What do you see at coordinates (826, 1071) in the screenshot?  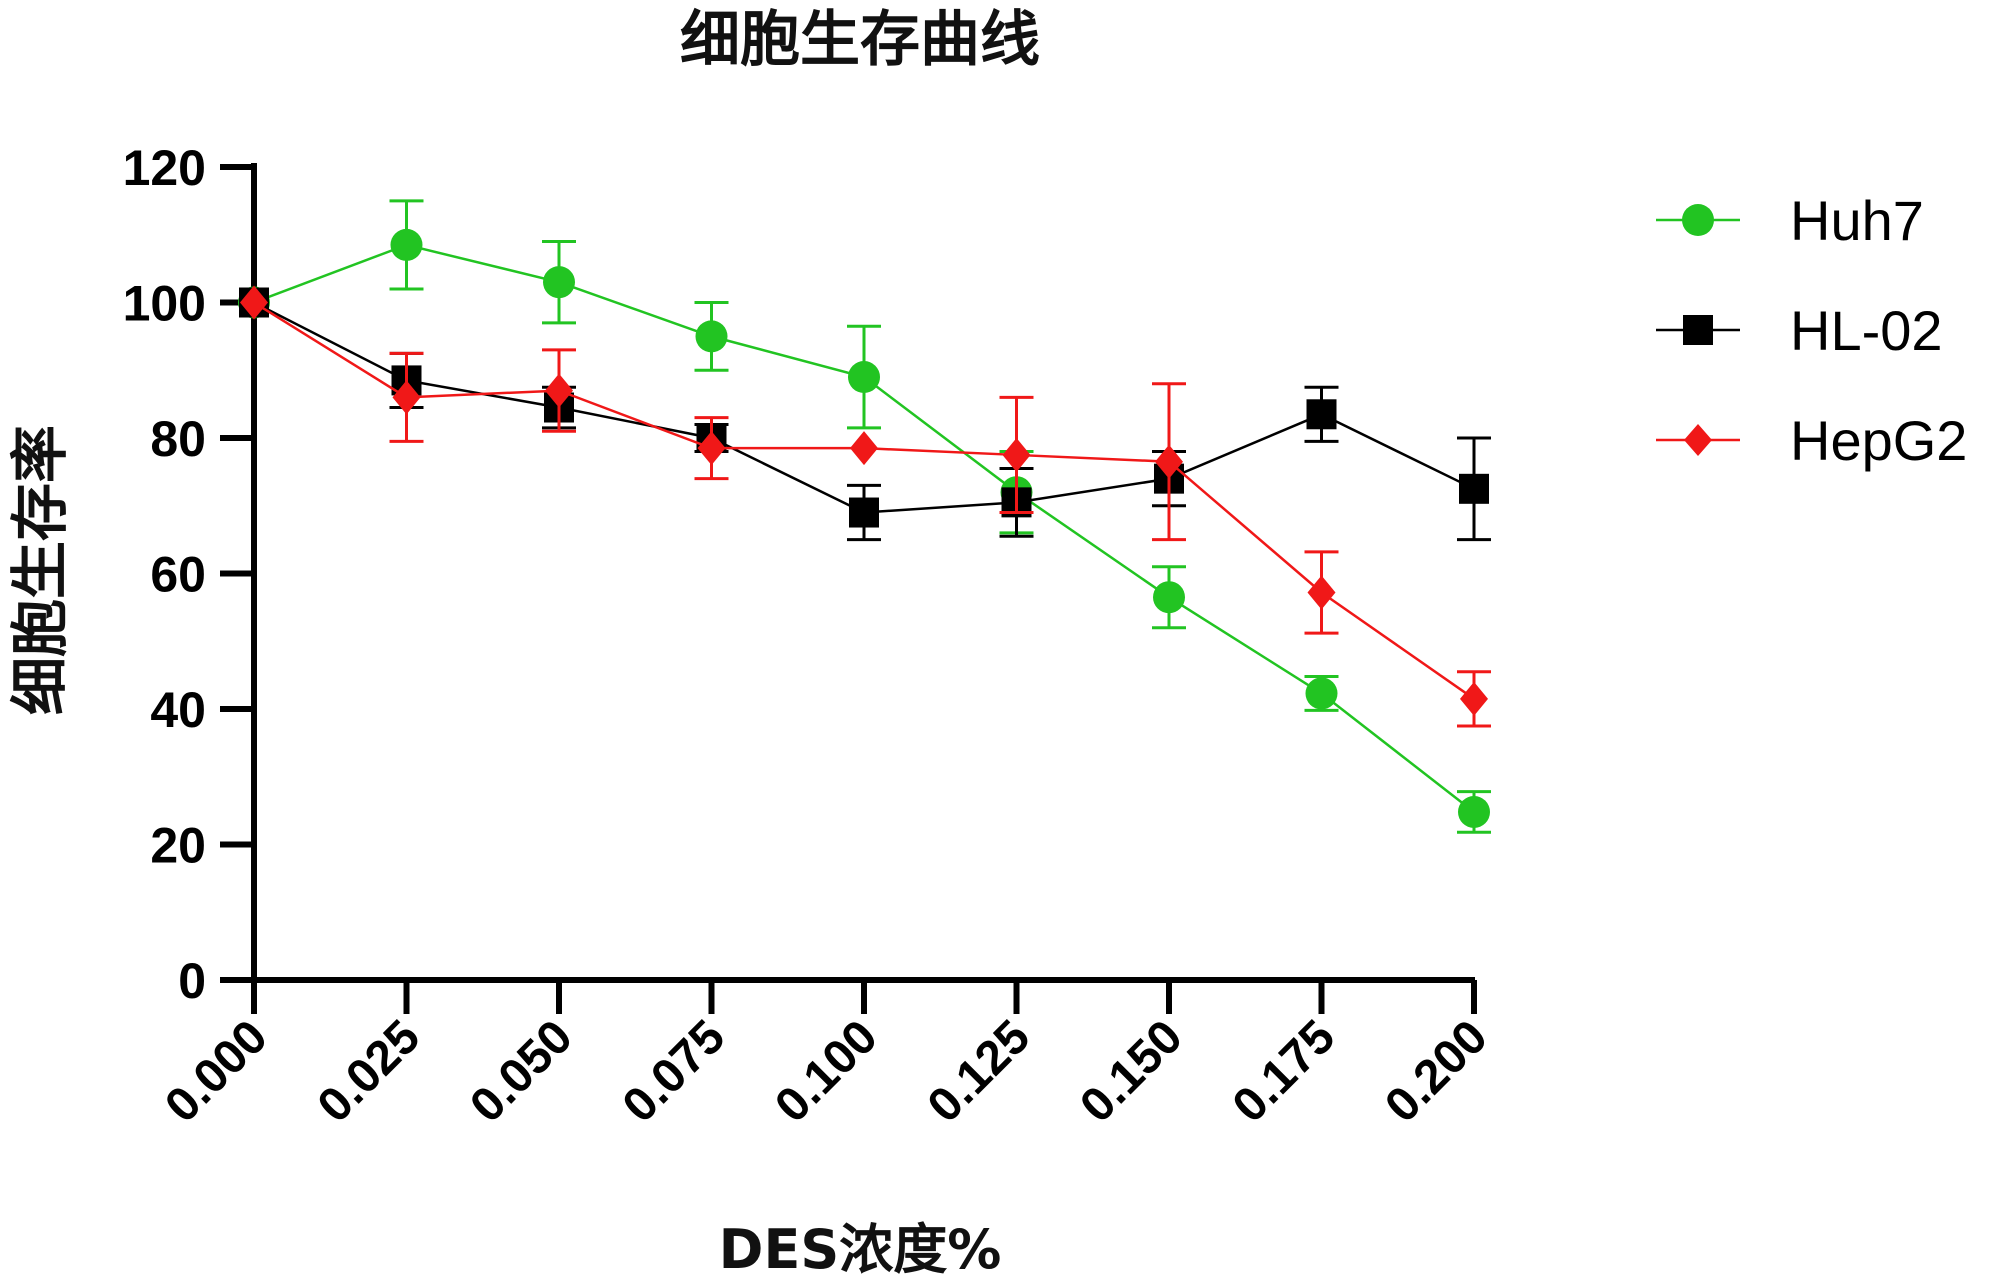 I see `x-tick-label: 0.100` at bounding box center [826, 1071].